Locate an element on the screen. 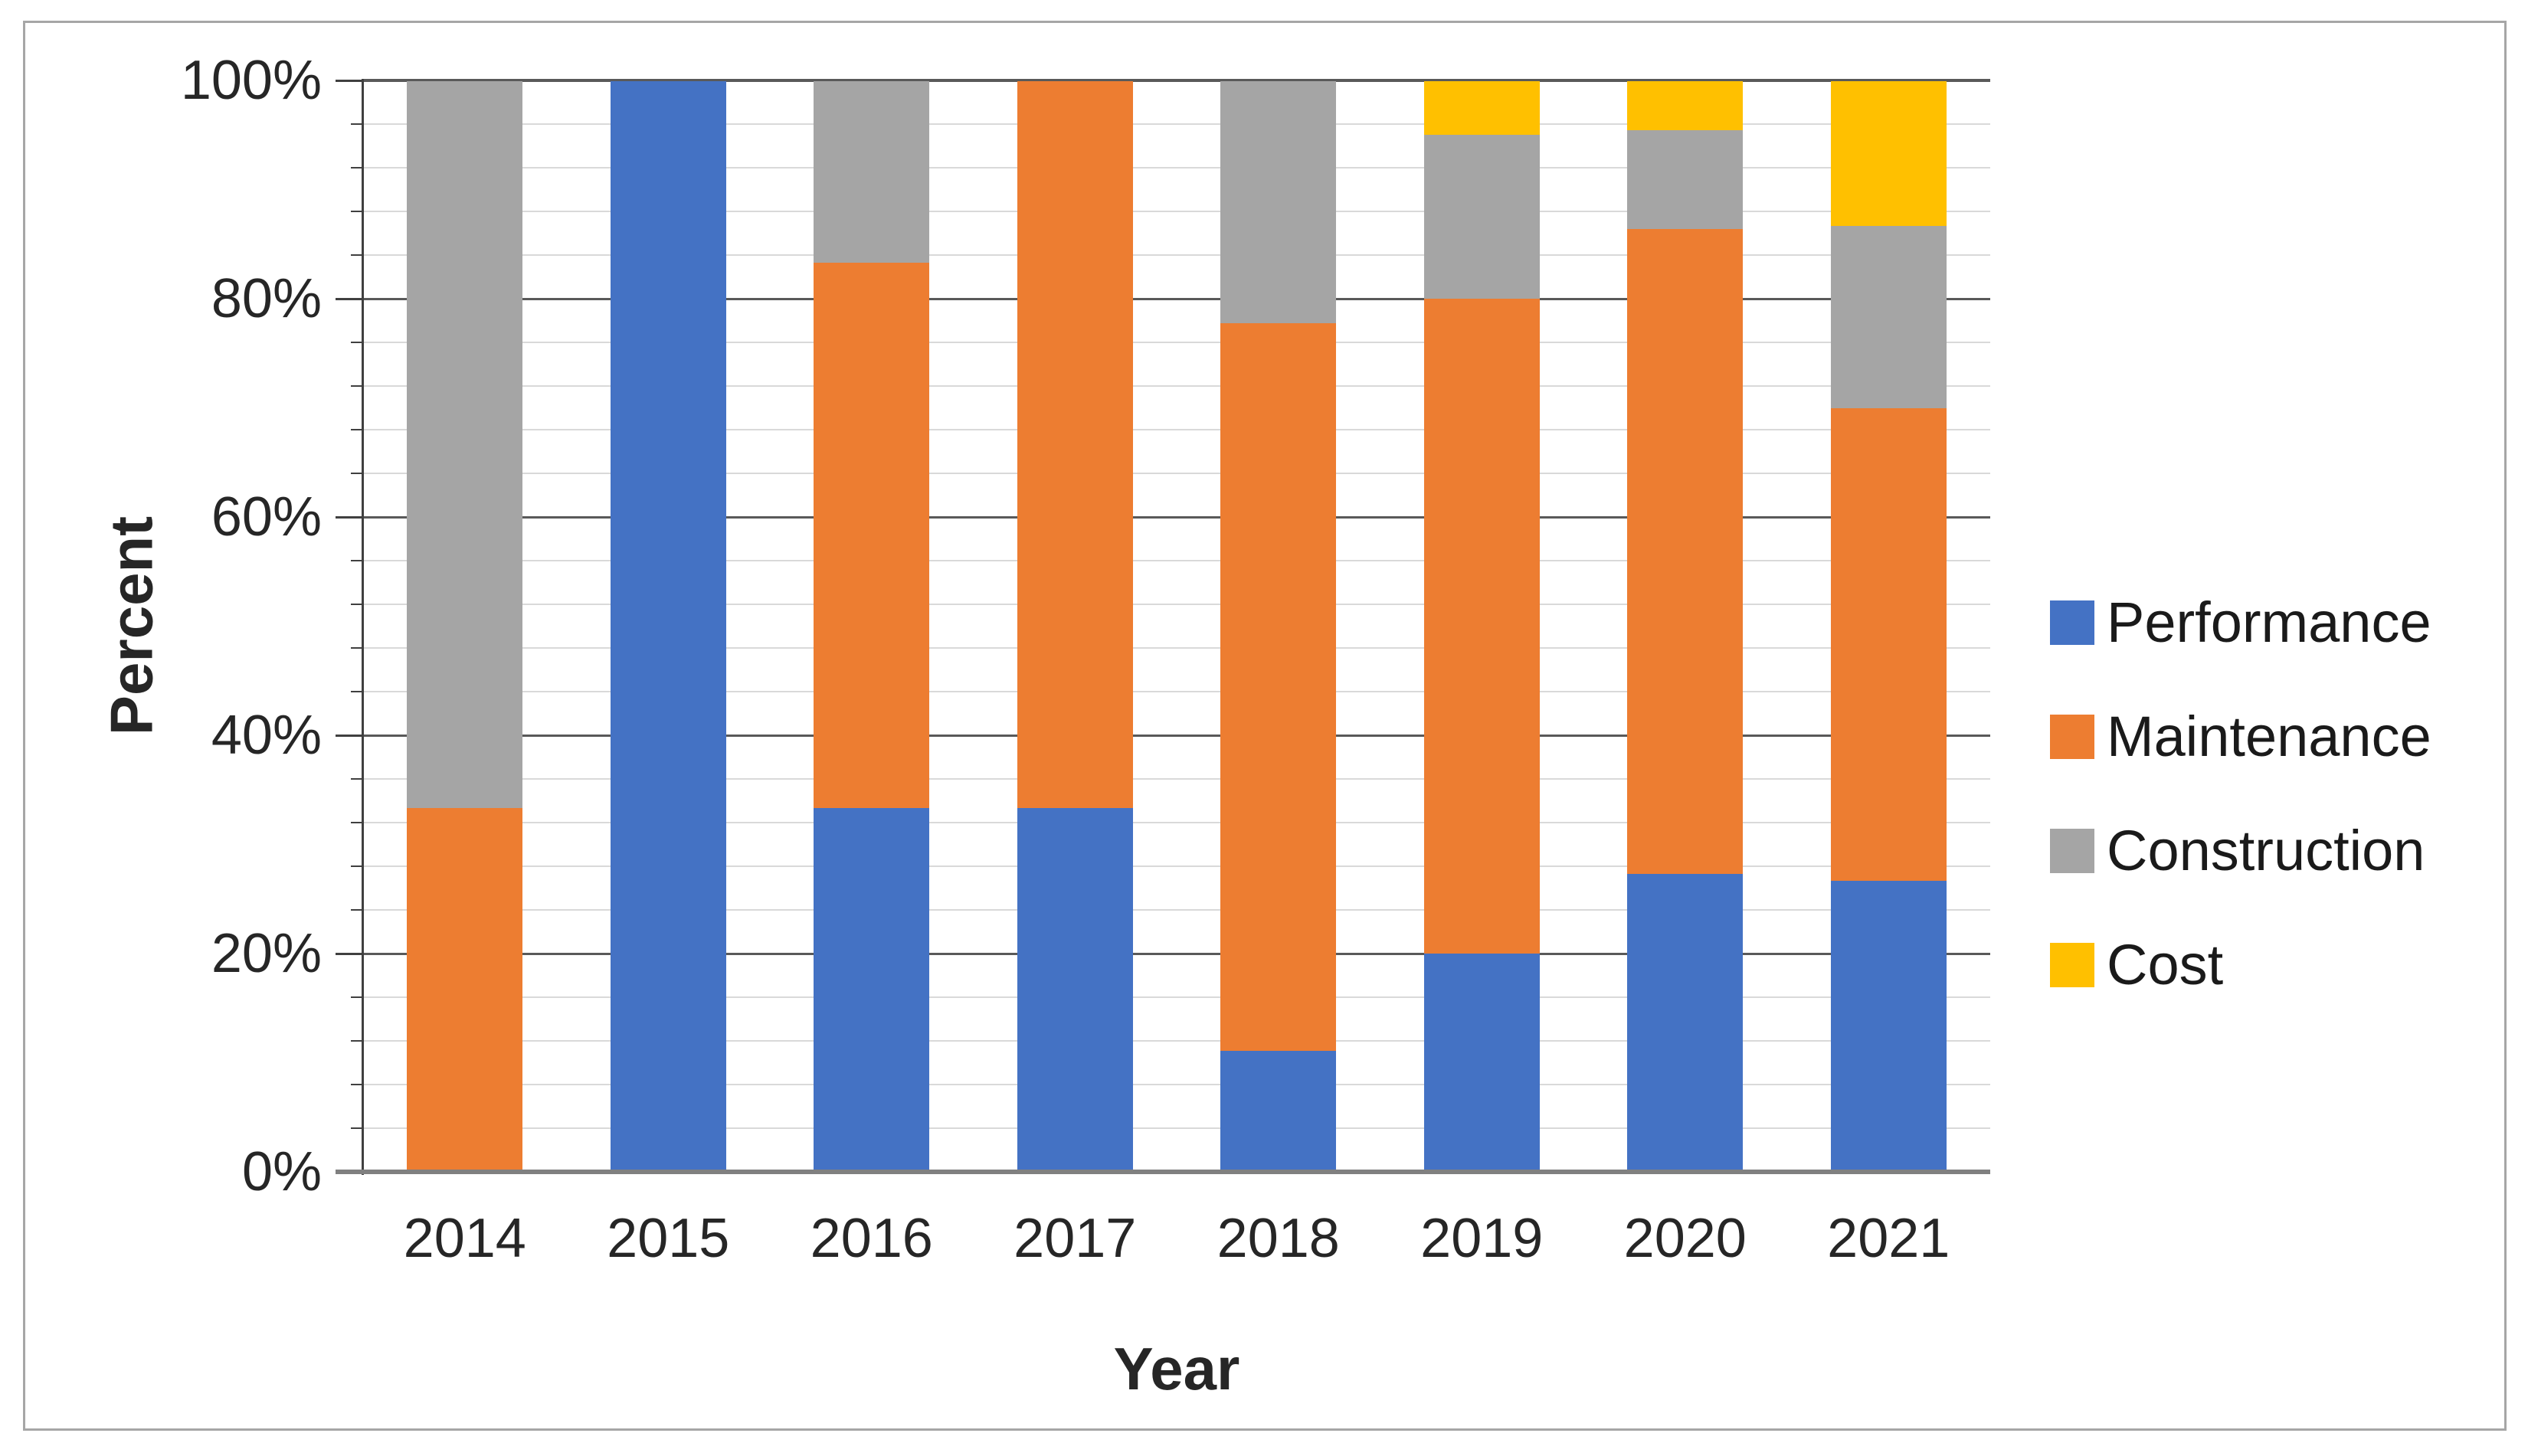 The image size is (2528, 1456). bar-segment-construction-2018 is located at coordinates (1278, 202).